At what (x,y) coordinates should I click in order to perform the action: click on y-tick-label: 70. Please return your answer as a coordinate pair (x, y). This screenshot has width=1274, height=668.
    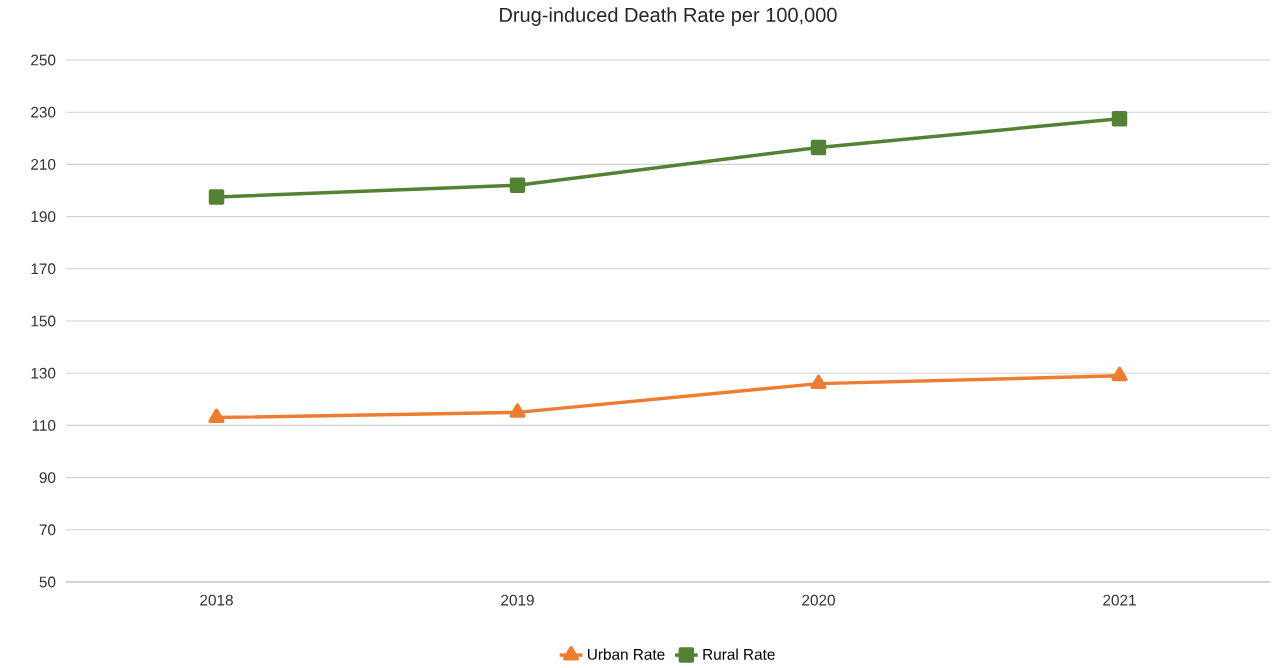
    Looking at the image, I should click on (47, 530).